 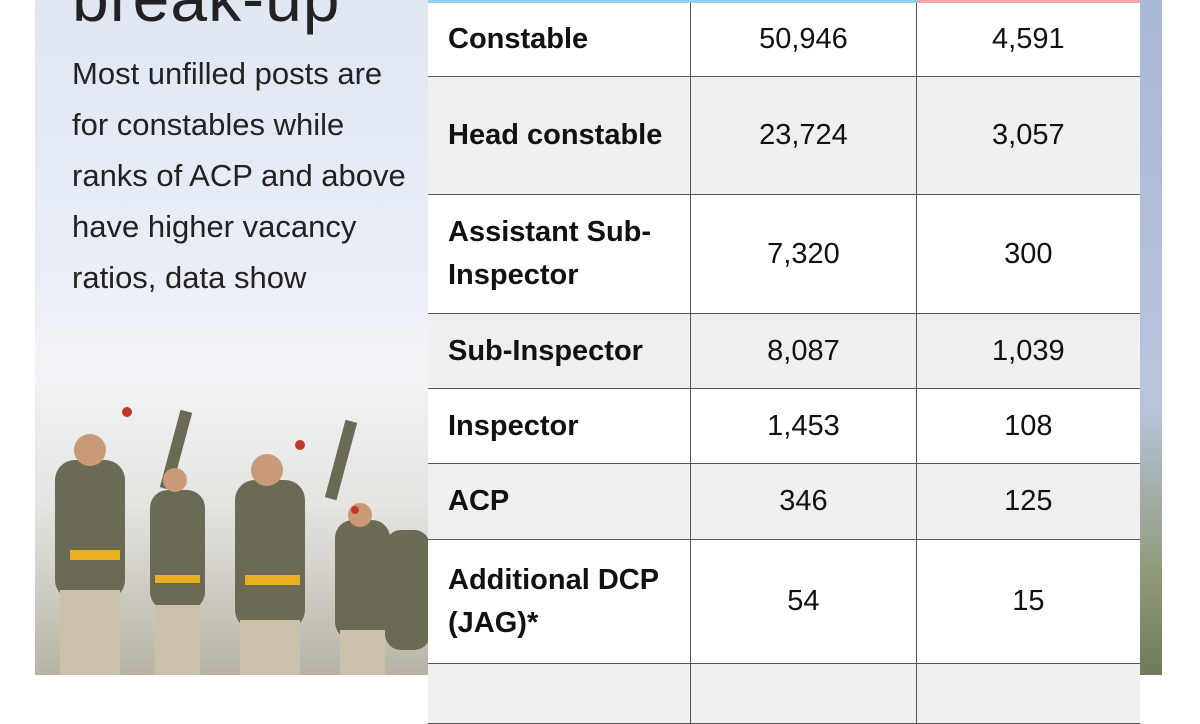 What do you see at coordinates (1027, 501) in the screenshot?
I see `value-cell: 125` at bounding box center [1027, 501].